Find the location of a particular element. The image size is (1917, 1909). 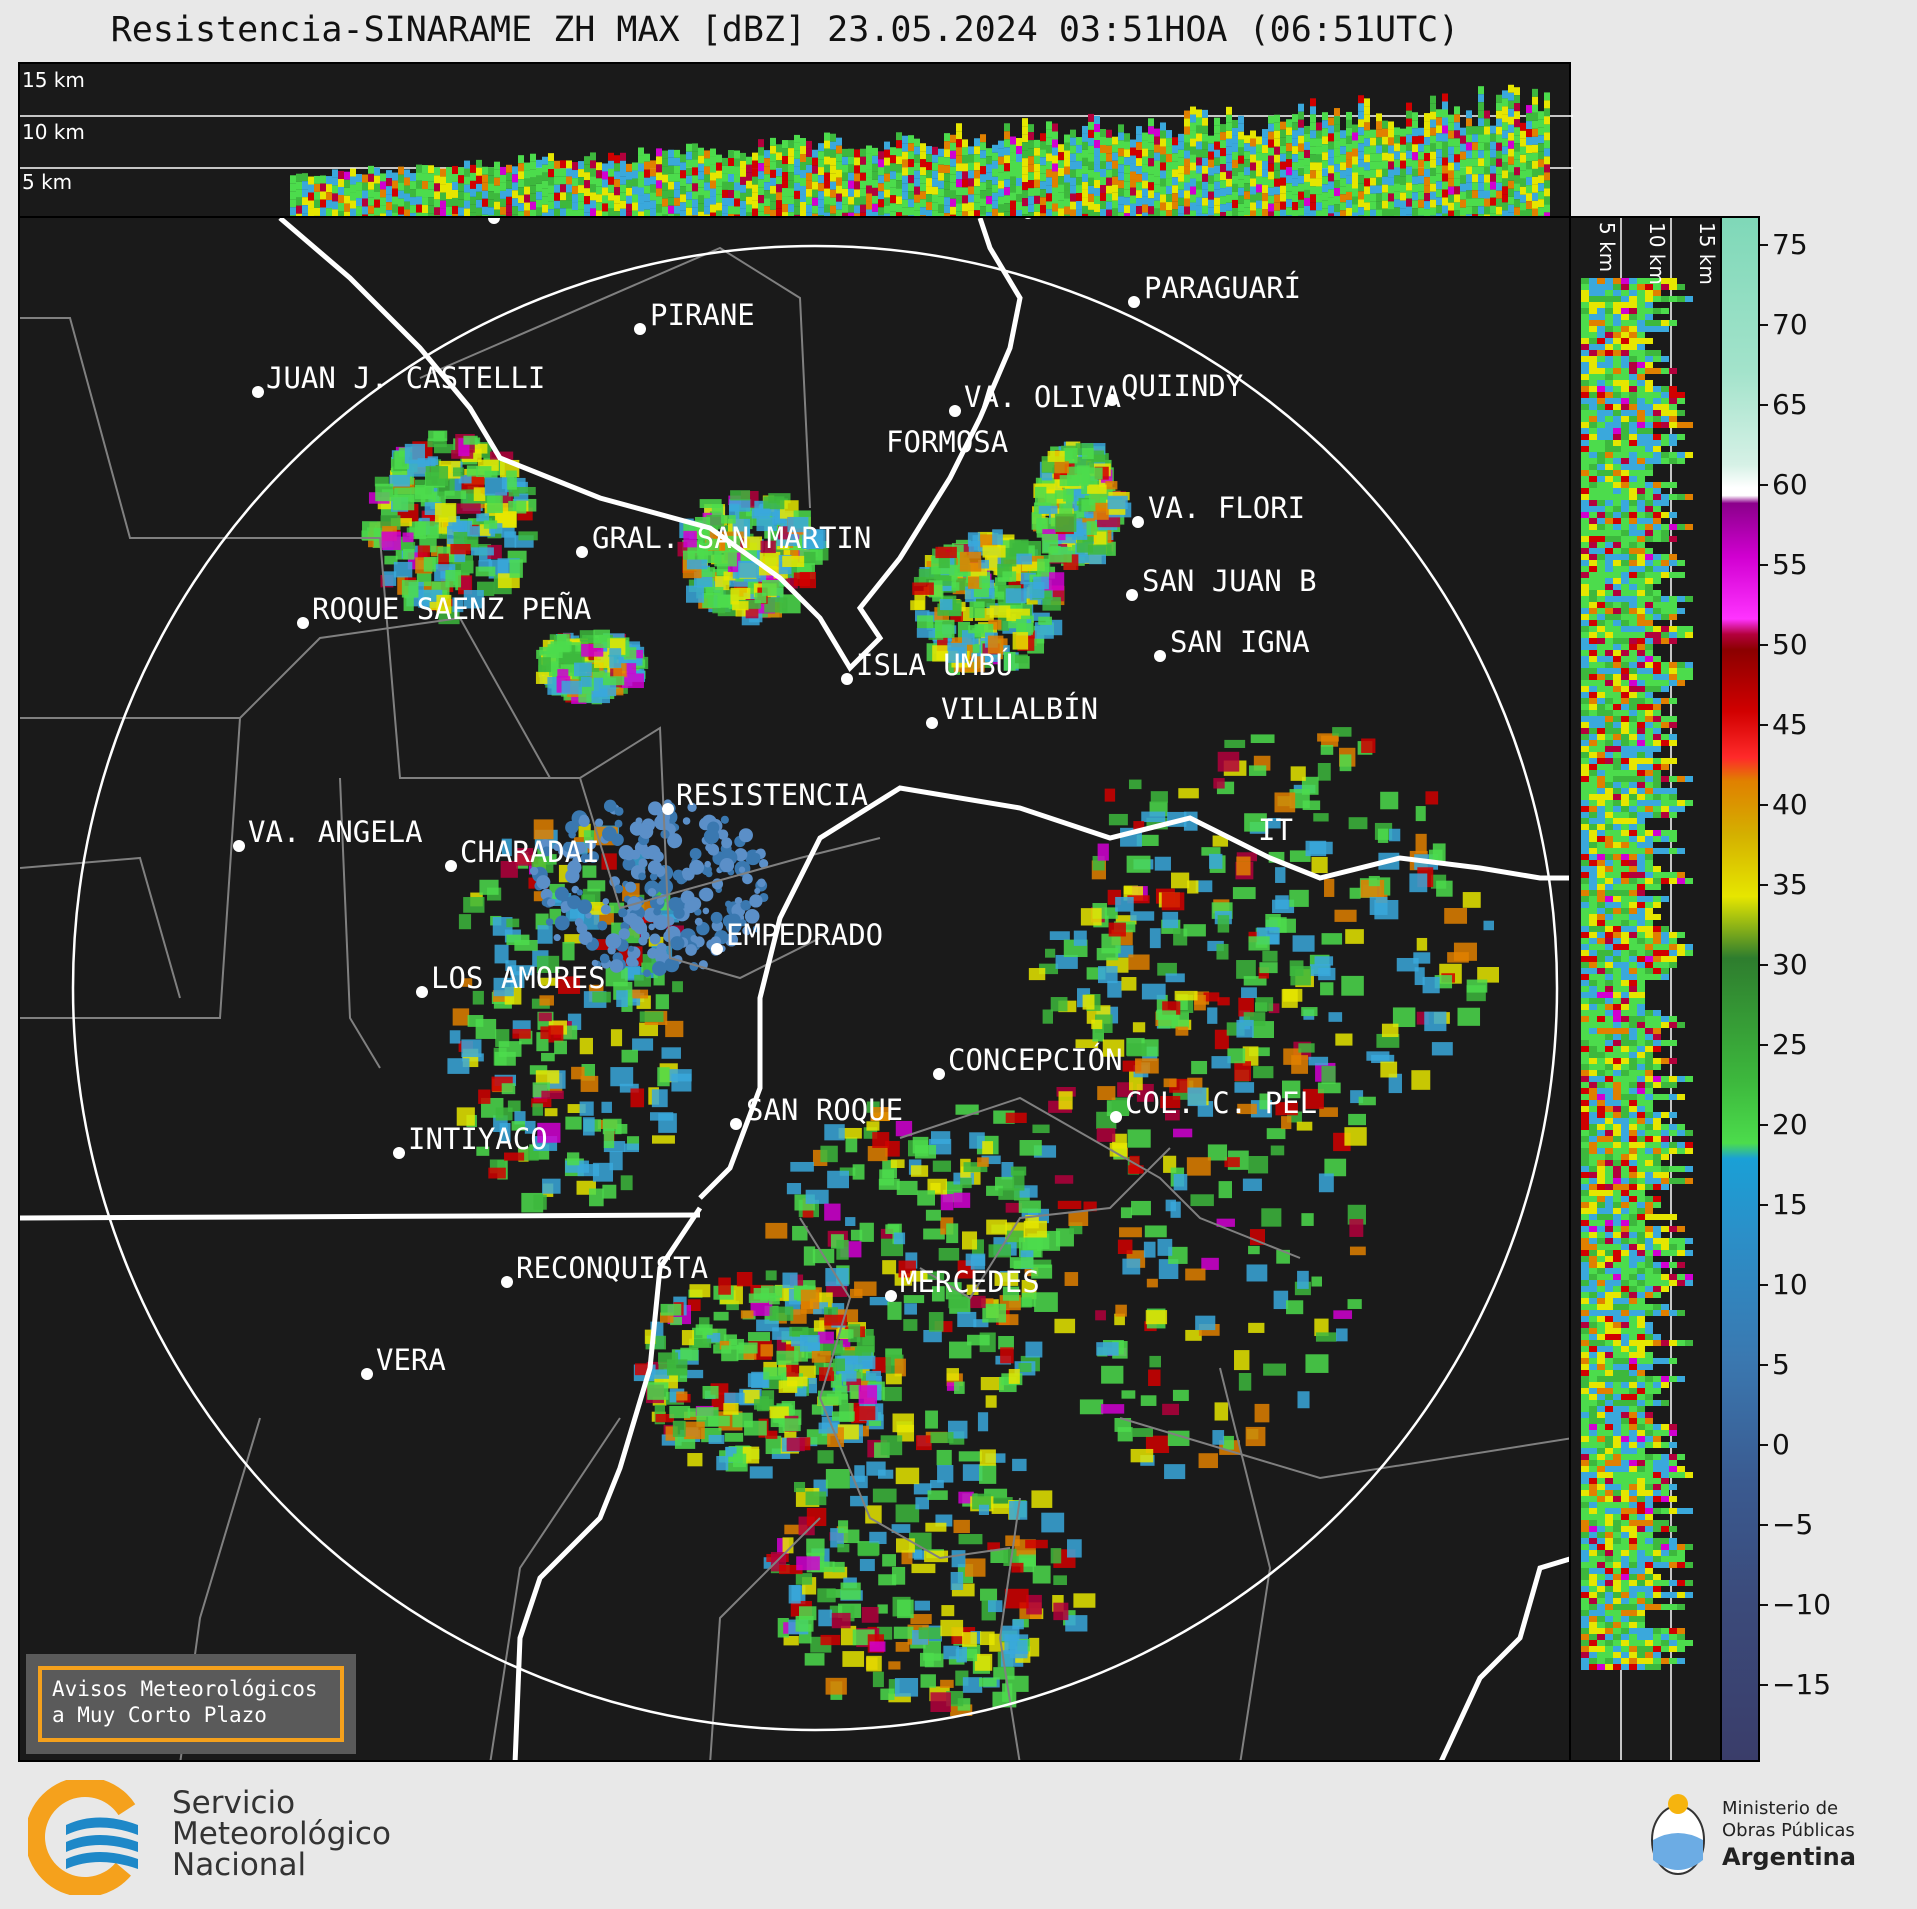

city-label: CMTE. FONTANA is located at coordinates (611, 220).